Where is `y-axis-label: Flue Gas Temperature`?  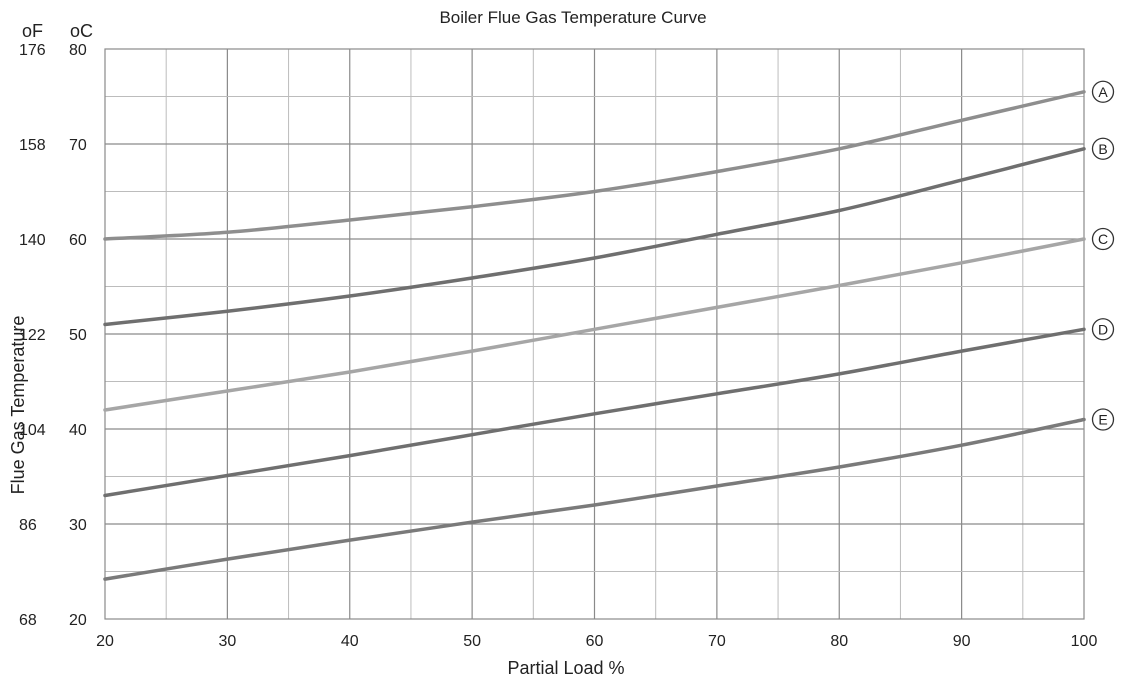
y-axis-label: Flue Gas Temperature is located at coordinates (18, 405).